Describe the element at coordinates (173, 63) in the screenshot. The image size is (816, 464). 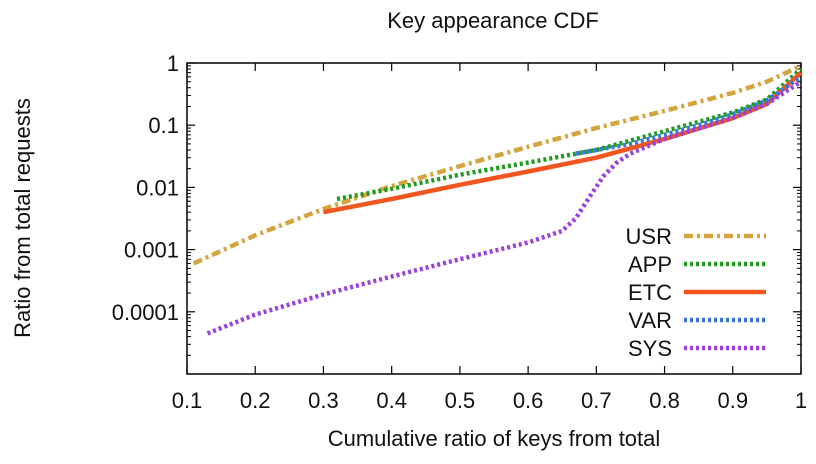
I see `y-tick-label: 1` at that location.